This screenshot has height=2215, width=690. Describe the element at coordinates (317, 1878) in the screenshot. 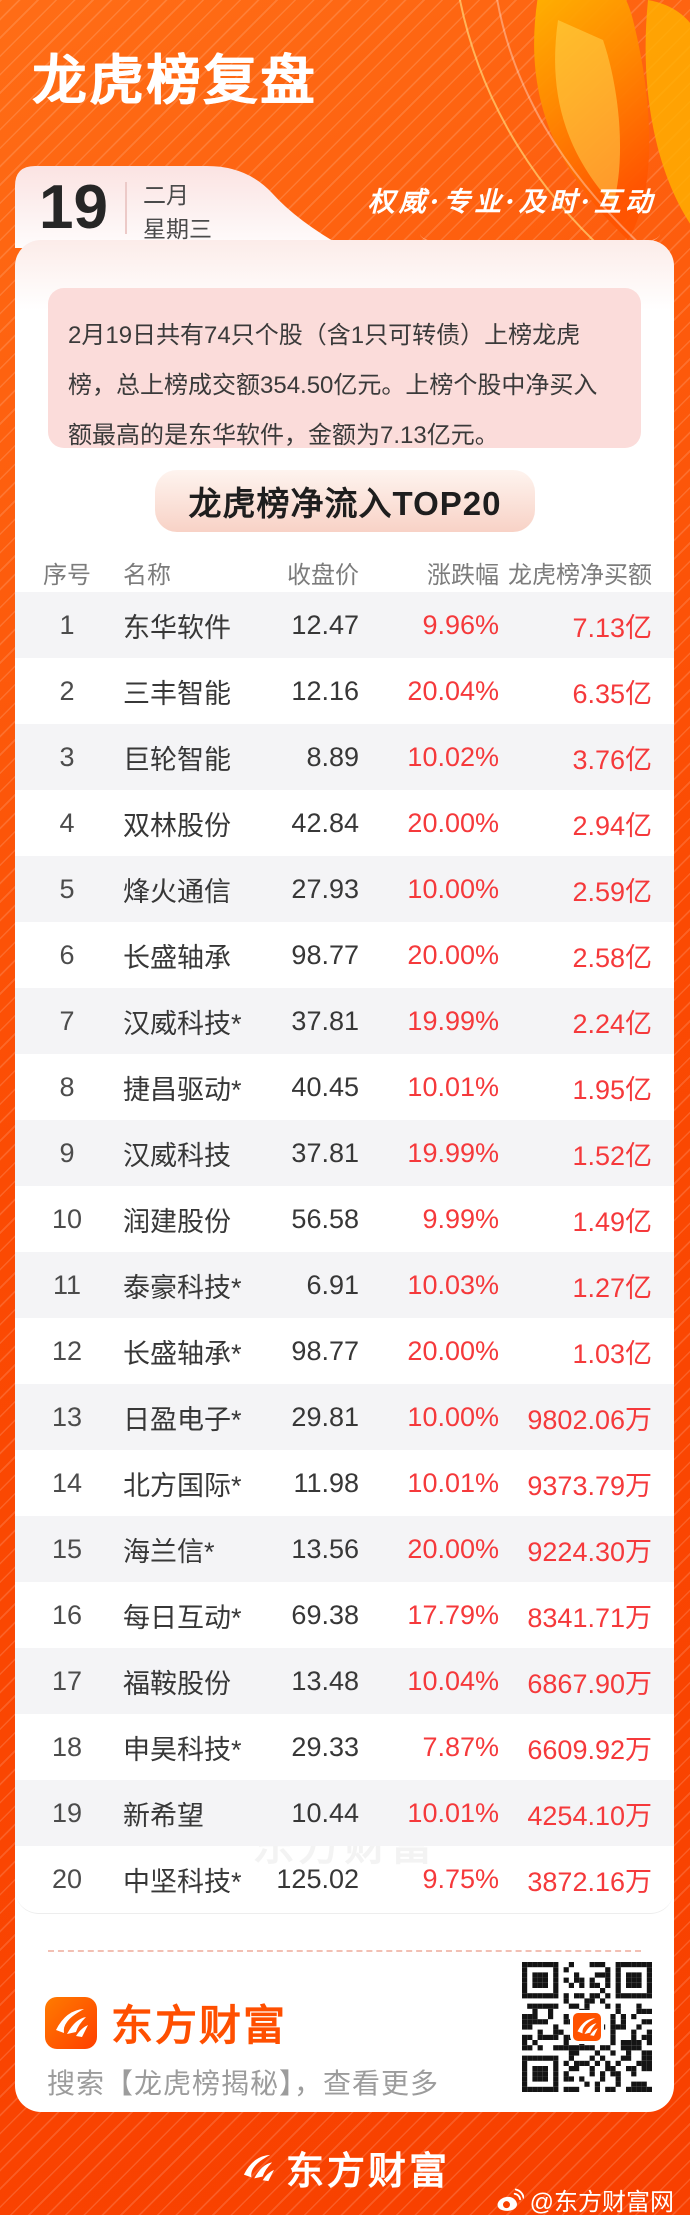

I see `cell-close-price: 125.02` at that location.